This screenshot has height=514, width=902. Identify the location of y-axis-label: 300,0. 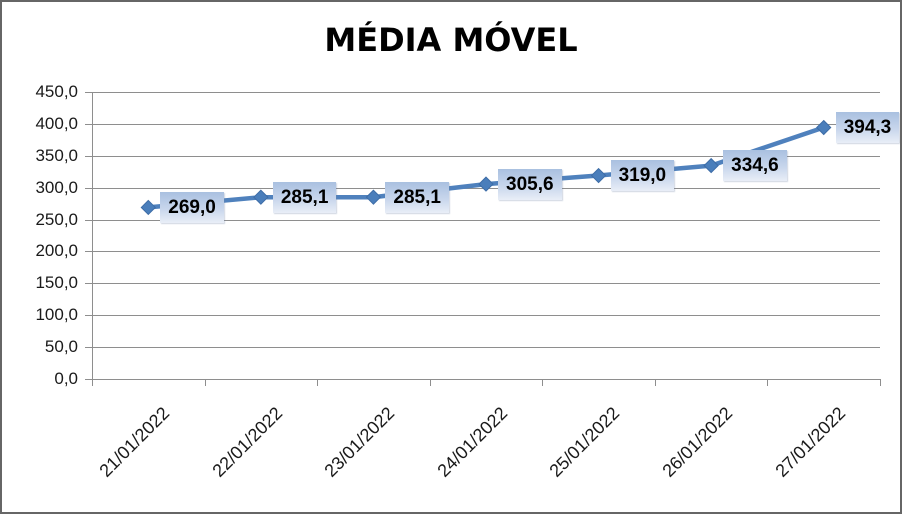
(56, 187).